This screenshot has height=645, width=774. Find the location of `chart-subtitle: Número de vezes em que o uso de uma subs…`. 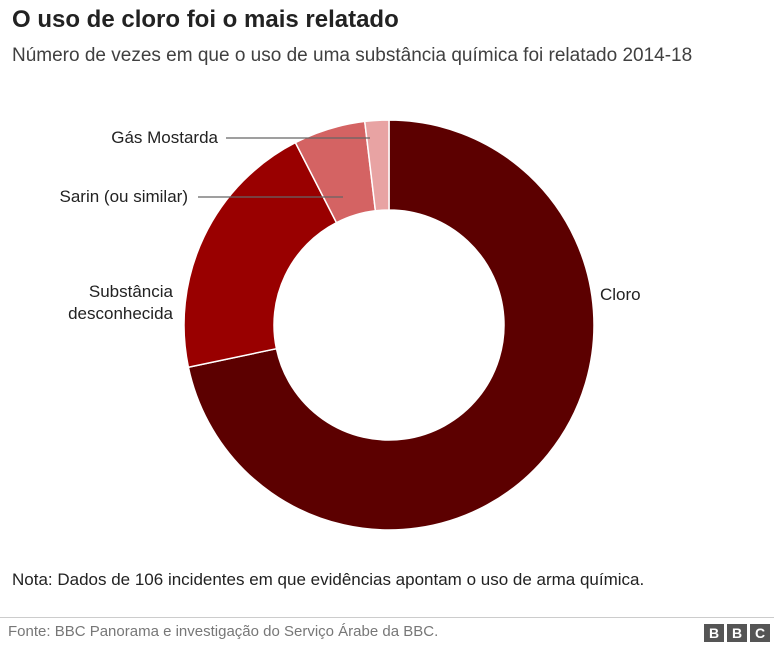

chart-subtitle: Número de vezes em que o uso de uma subs… is located at coordinates (352, 55).